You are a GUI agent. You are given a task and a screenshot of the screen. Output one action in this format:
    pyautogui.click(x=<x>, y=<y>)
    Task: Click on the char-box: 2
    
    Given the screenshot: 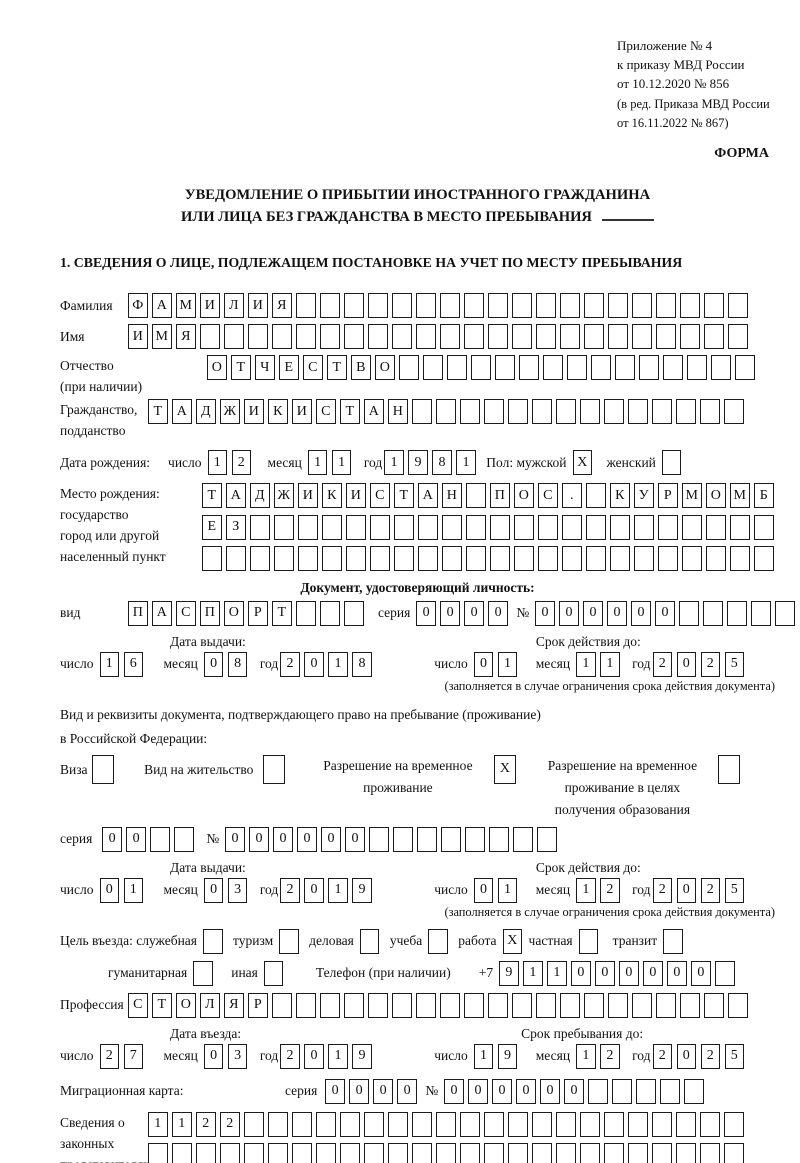 What is the action you would take?
    pyautogui.click(x=290, y=1056)
    